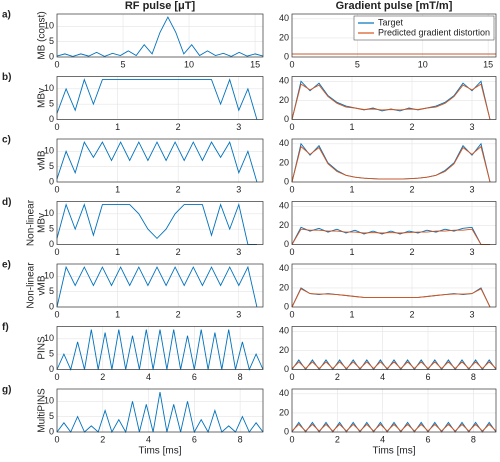 This screenshot has height=462, width=500. What do you see at coordinates (391, 22) in the screenshot?
I see `legend-label: Target` at bounding box center [391, 22].